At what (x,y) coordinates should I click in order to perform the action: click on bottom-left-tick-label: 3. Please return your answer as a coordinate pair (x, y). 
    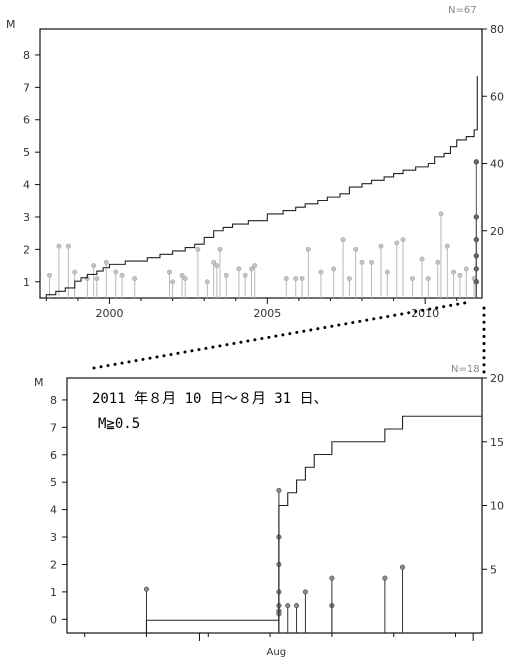
    Looking at the image, I should click on (53, 537).